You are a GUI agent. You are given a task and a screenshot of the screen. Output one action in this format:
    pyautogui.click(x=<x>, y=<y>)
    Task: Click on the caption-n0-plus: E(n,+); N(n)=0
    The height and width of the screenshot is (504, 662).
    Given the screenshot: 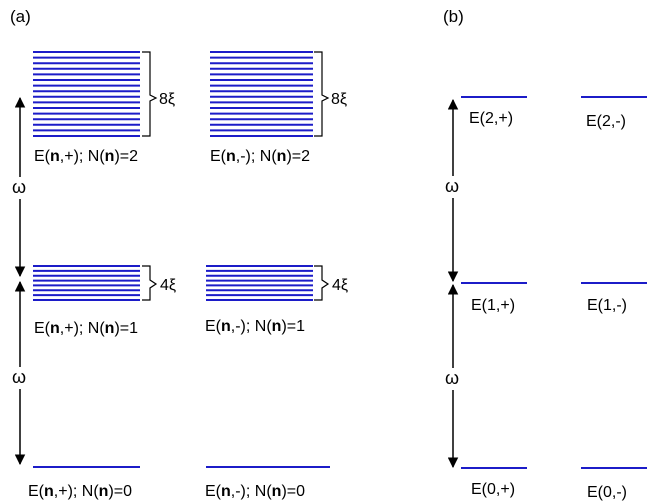 What is the action you would take?
    pyautogui.click(x=80, y=491)
    